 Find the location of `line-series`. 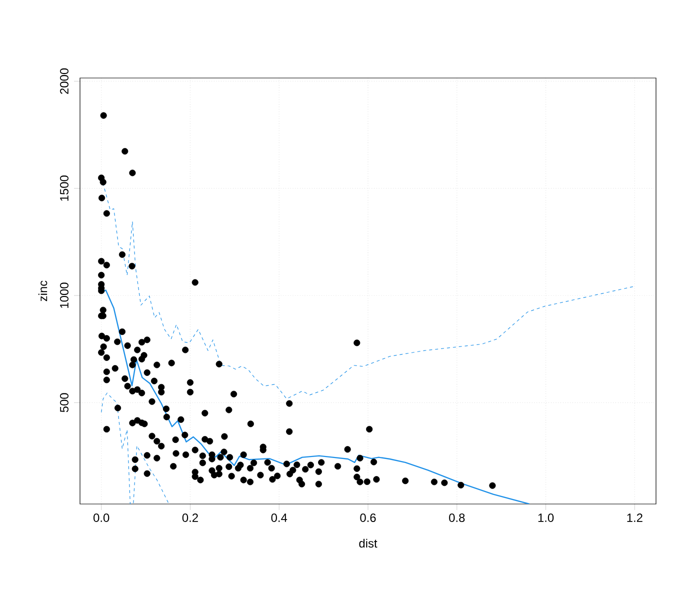

line-series is located at coordinates (135, 448).